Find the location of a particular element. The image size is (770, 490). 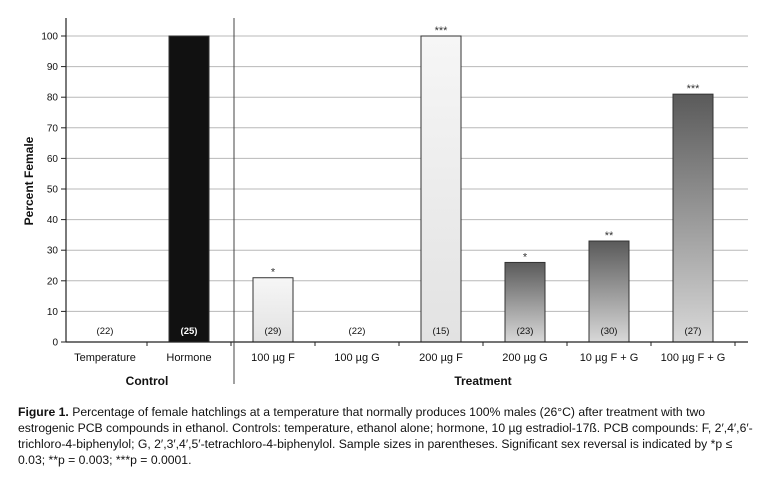

y-tick-label: 10 is located at coordinates (53, 312).